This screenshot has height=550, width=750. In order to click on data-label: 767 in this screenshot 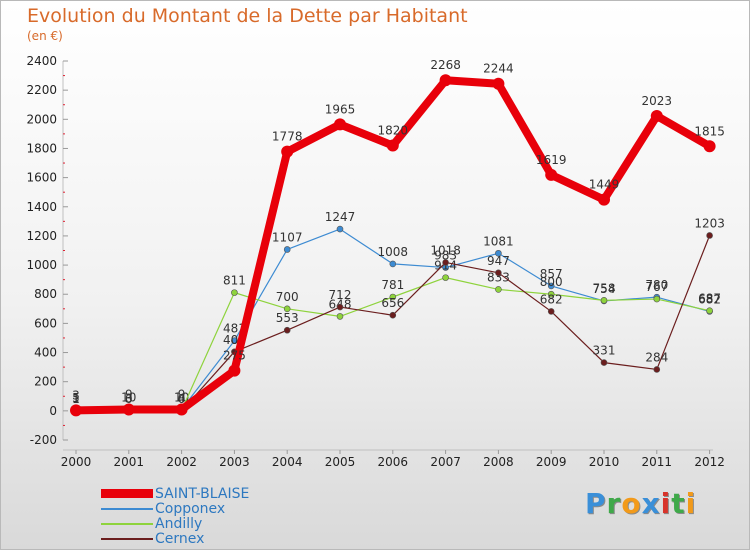, I will do `click(656, 287)`.